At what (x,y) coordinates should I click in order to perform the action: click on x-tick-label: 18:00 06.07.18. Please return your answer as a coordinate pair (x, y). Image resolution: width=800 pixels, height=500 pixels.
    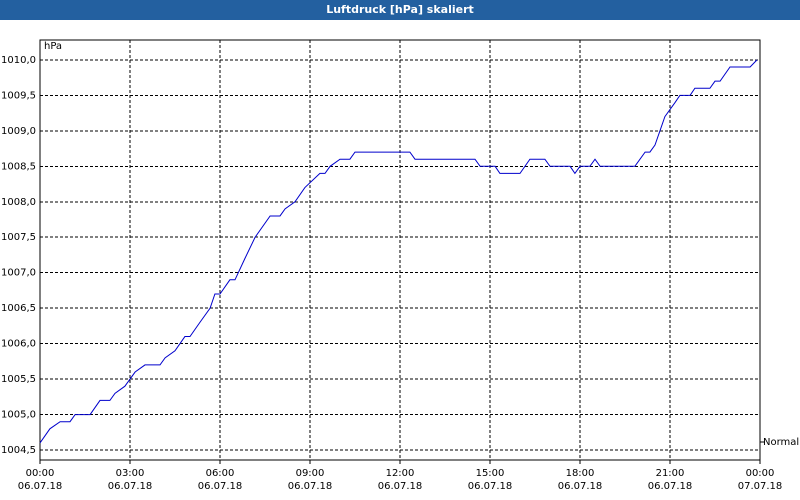
    Looking at the image, I should click on (580, 480).